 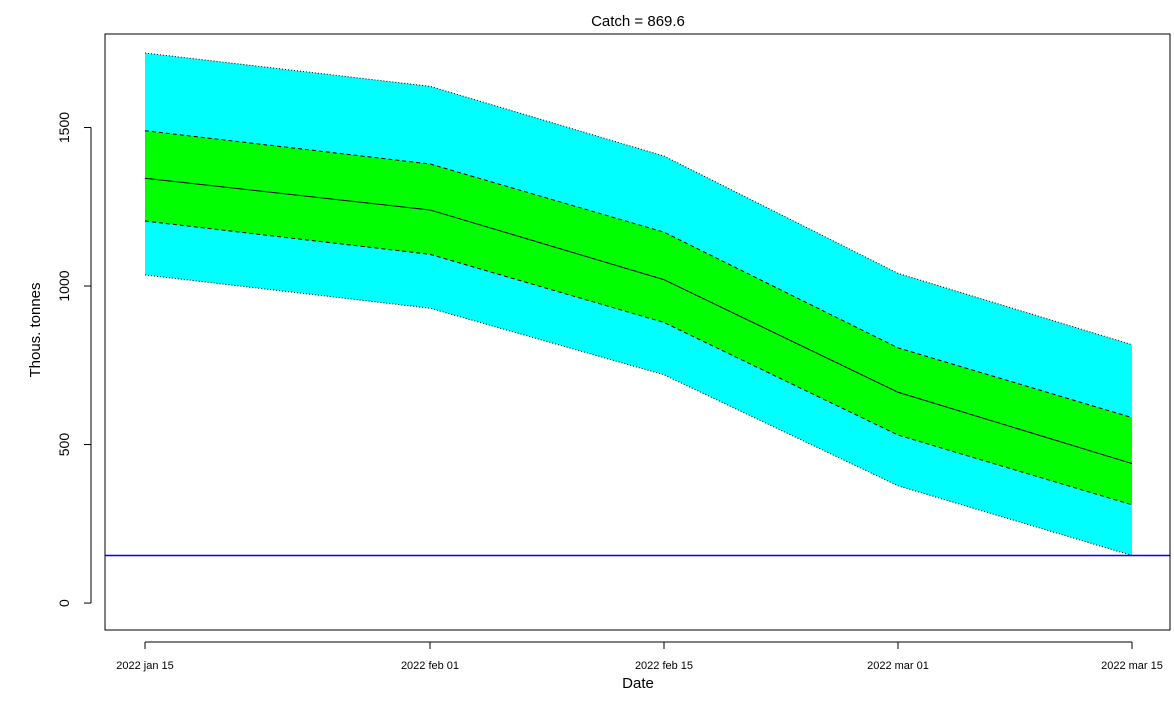 I want to click on y-axis-label: Thous. tonnes, so click(x=35, y=329).